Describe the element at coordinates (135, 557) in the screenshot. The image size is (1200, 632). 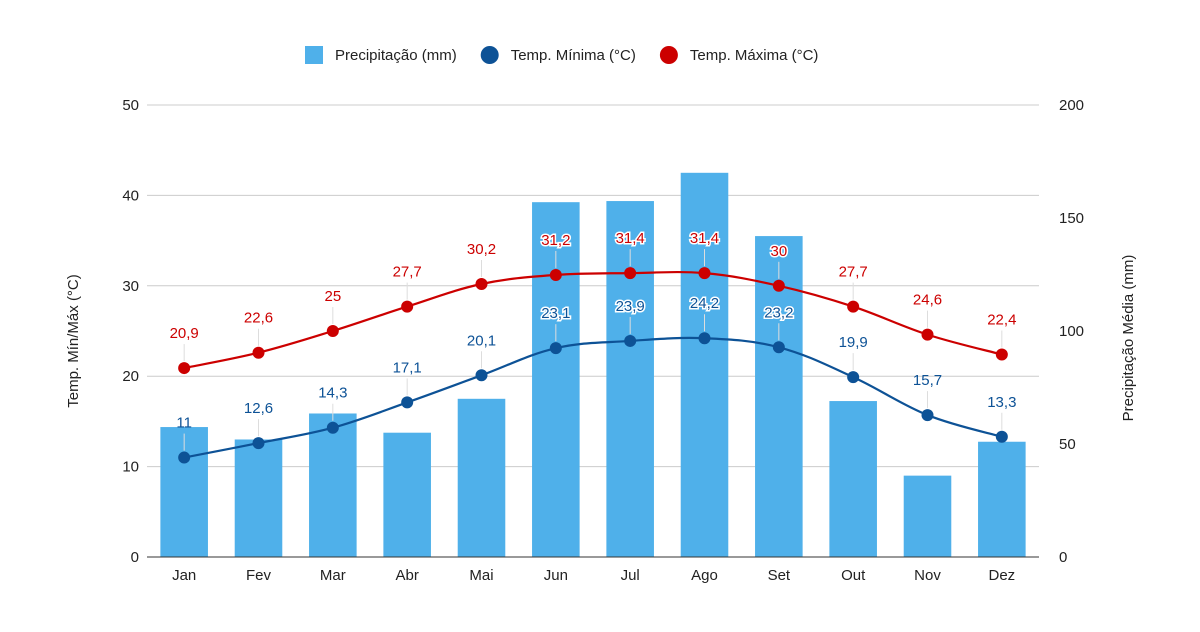
I see `y-left-tick-label: 0` at that location.